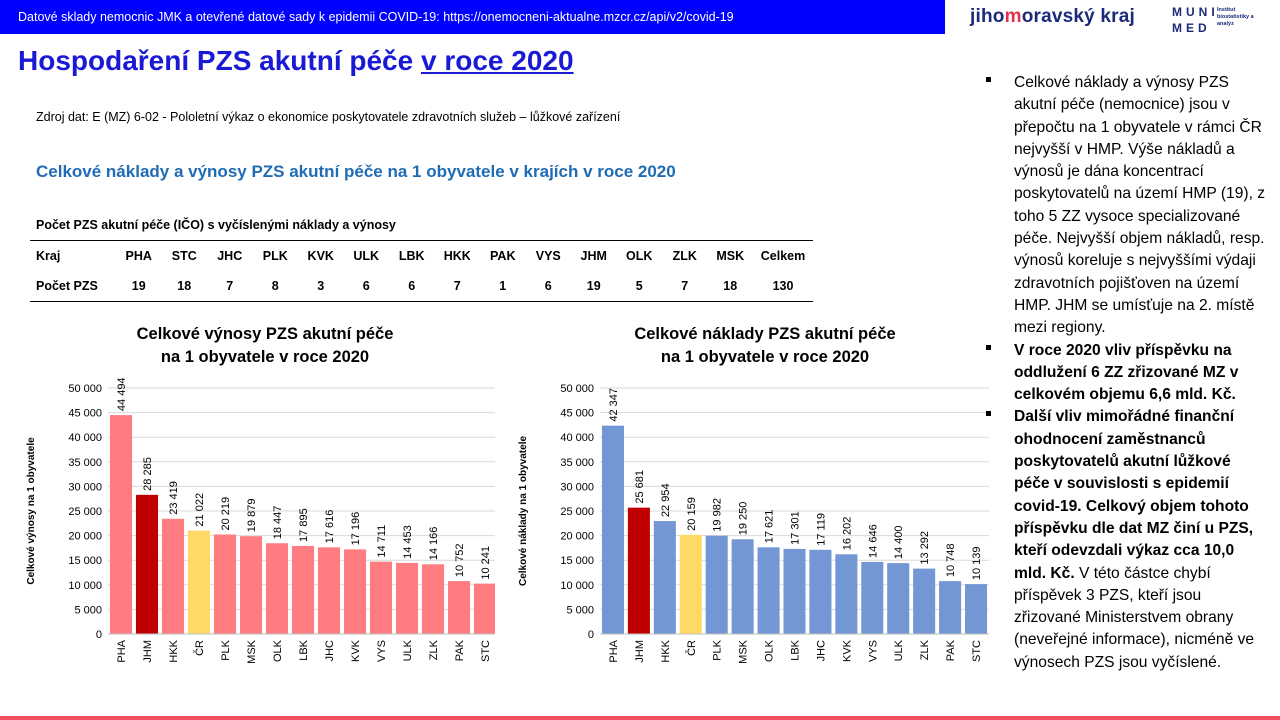 This screenshot has height=720, width=1280. What do you see at coordinates (640, 651) in the screenshot?
I see `x-tick-label: JHM` at bounding box center [640, 651].